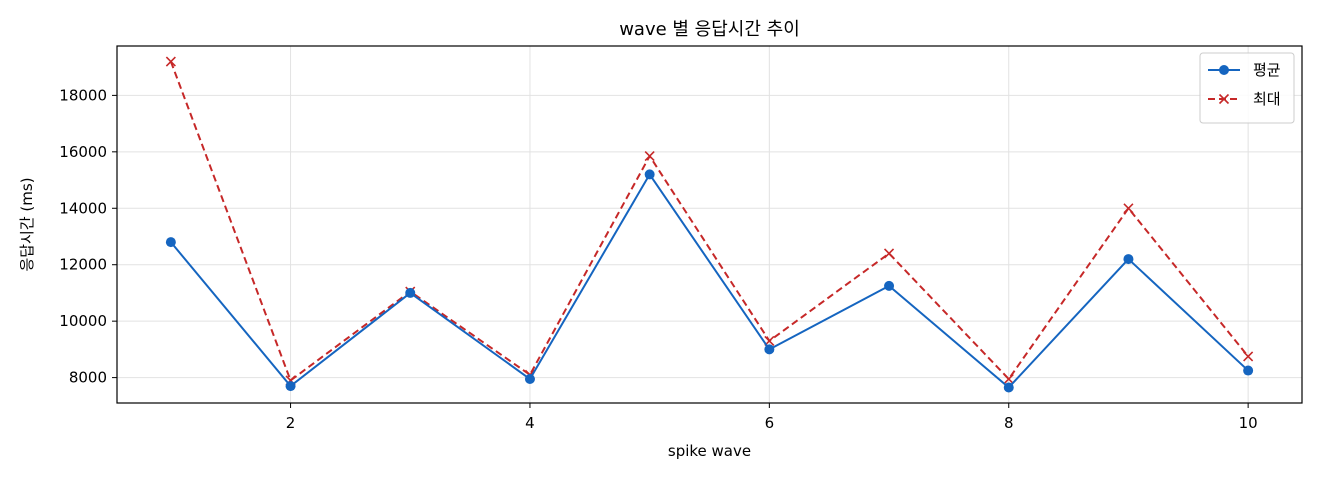 This screenshot has height=480, width=1320. Describe the element at coordinates (88, 378) in the screenshot. I see `y-tick-label: 8000` at that location.